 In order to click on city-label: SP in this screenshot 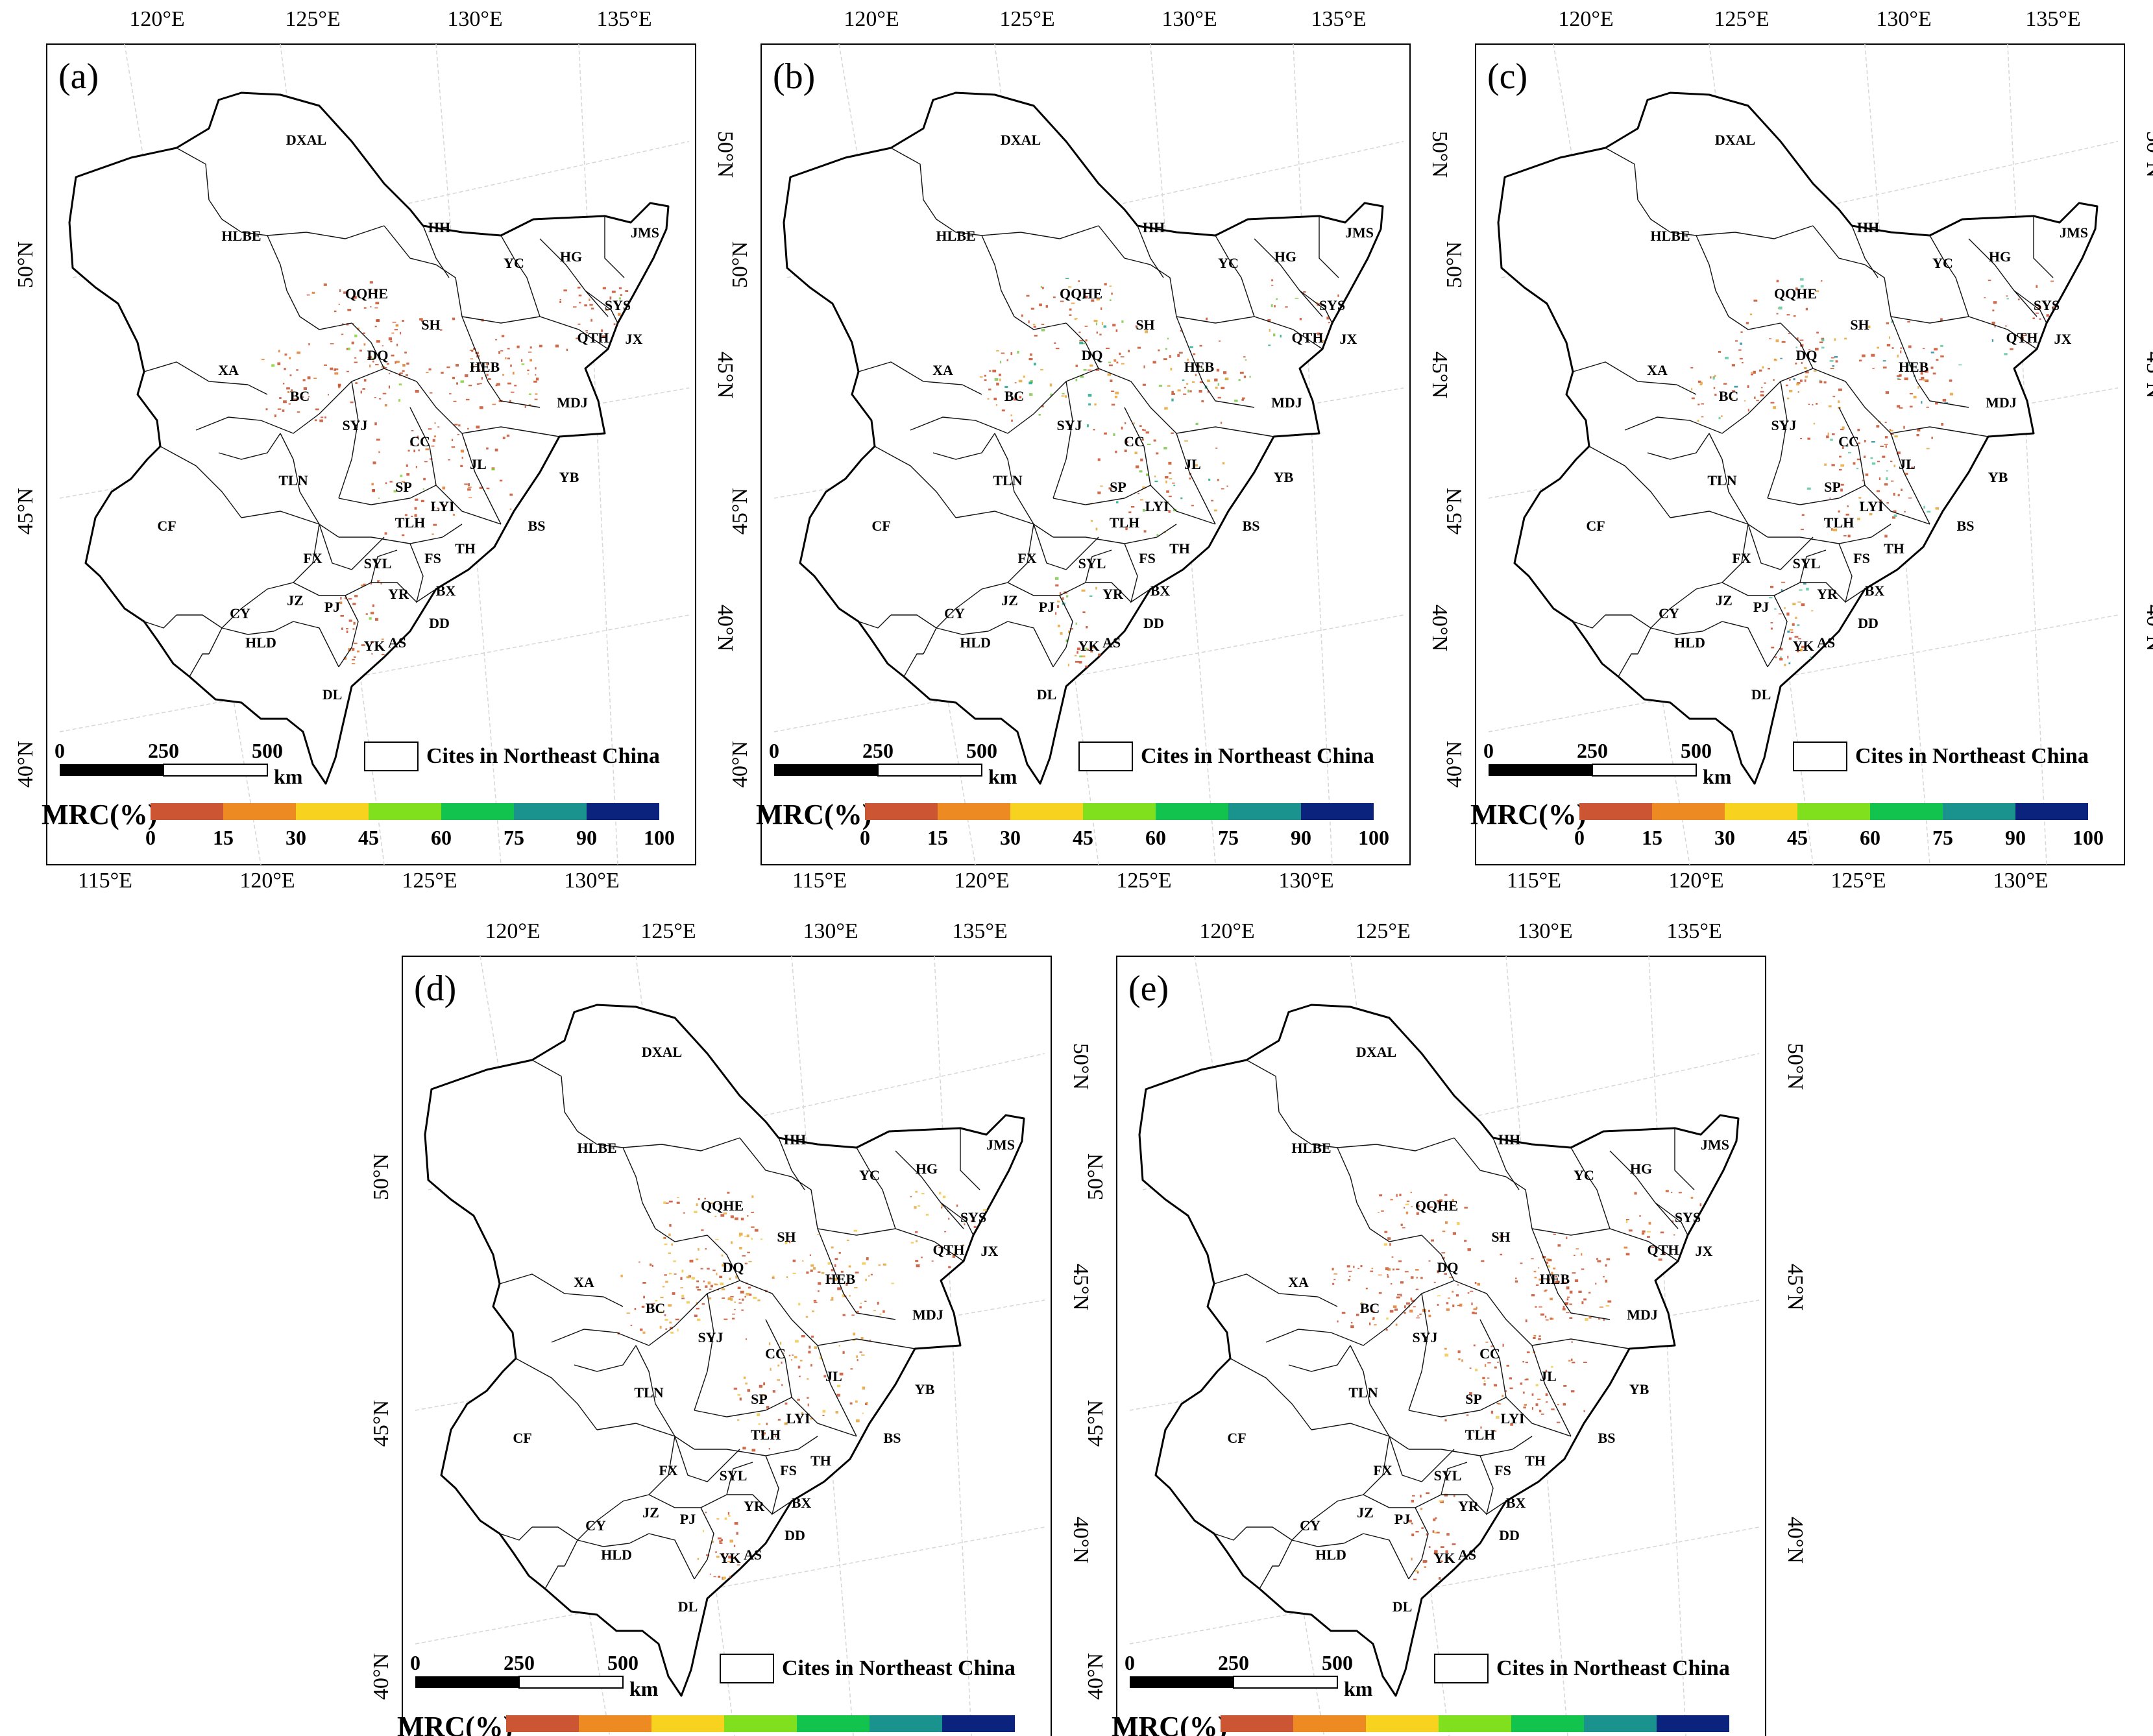, I will do `click(1833, 487)`.